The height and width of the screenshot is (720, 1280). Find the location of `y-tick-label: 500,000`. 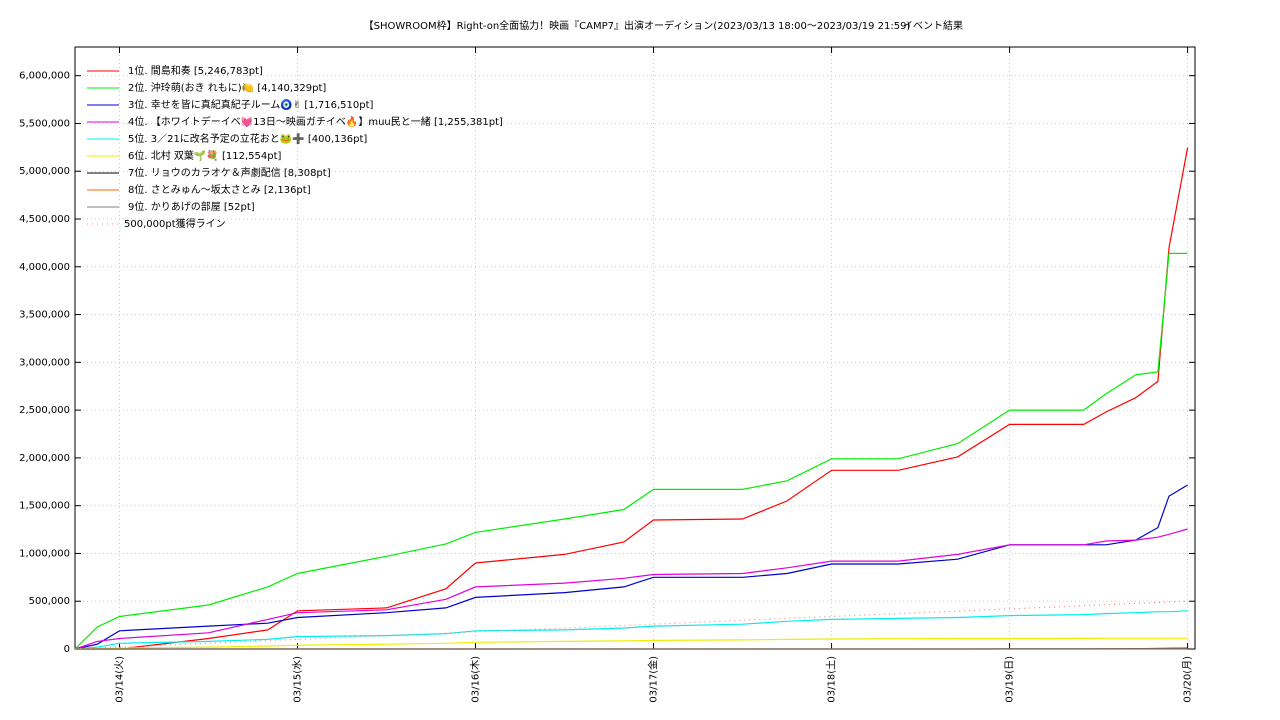

y-tick-label: 500,000 is located at coordinates (49, 601).